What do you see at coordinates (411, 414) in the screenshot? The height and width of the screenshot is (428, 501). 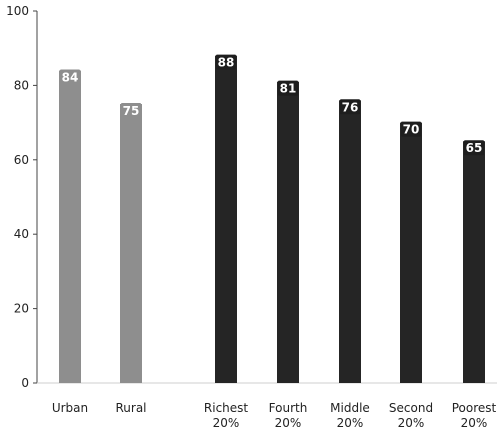 I see `category-label: Second 20%` at bounding box center [411, 414].